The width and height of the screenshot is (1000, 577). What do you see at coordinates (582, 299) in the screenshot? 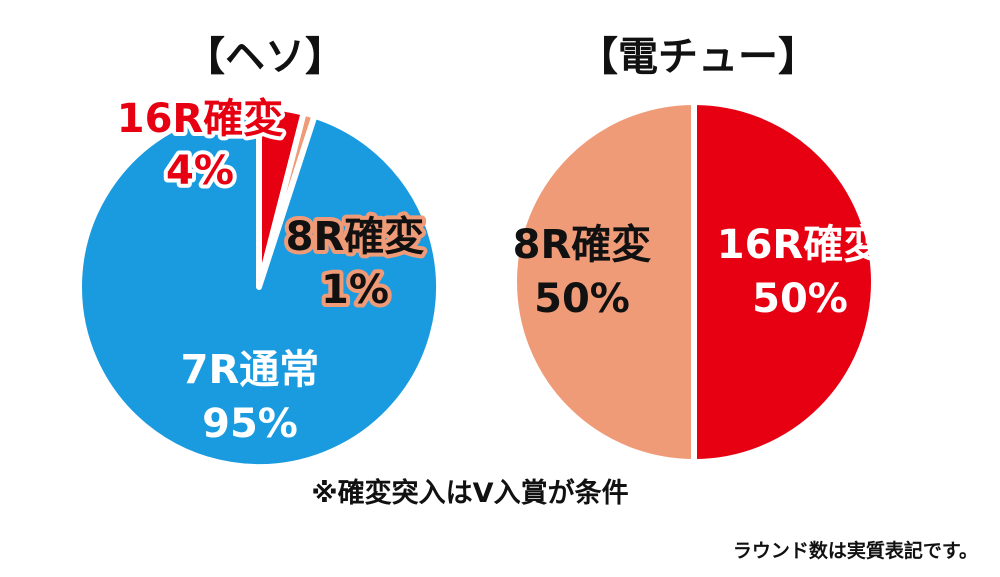
I see `denchu-slice-value-8r: 50%` at bounding box center [582, 299].